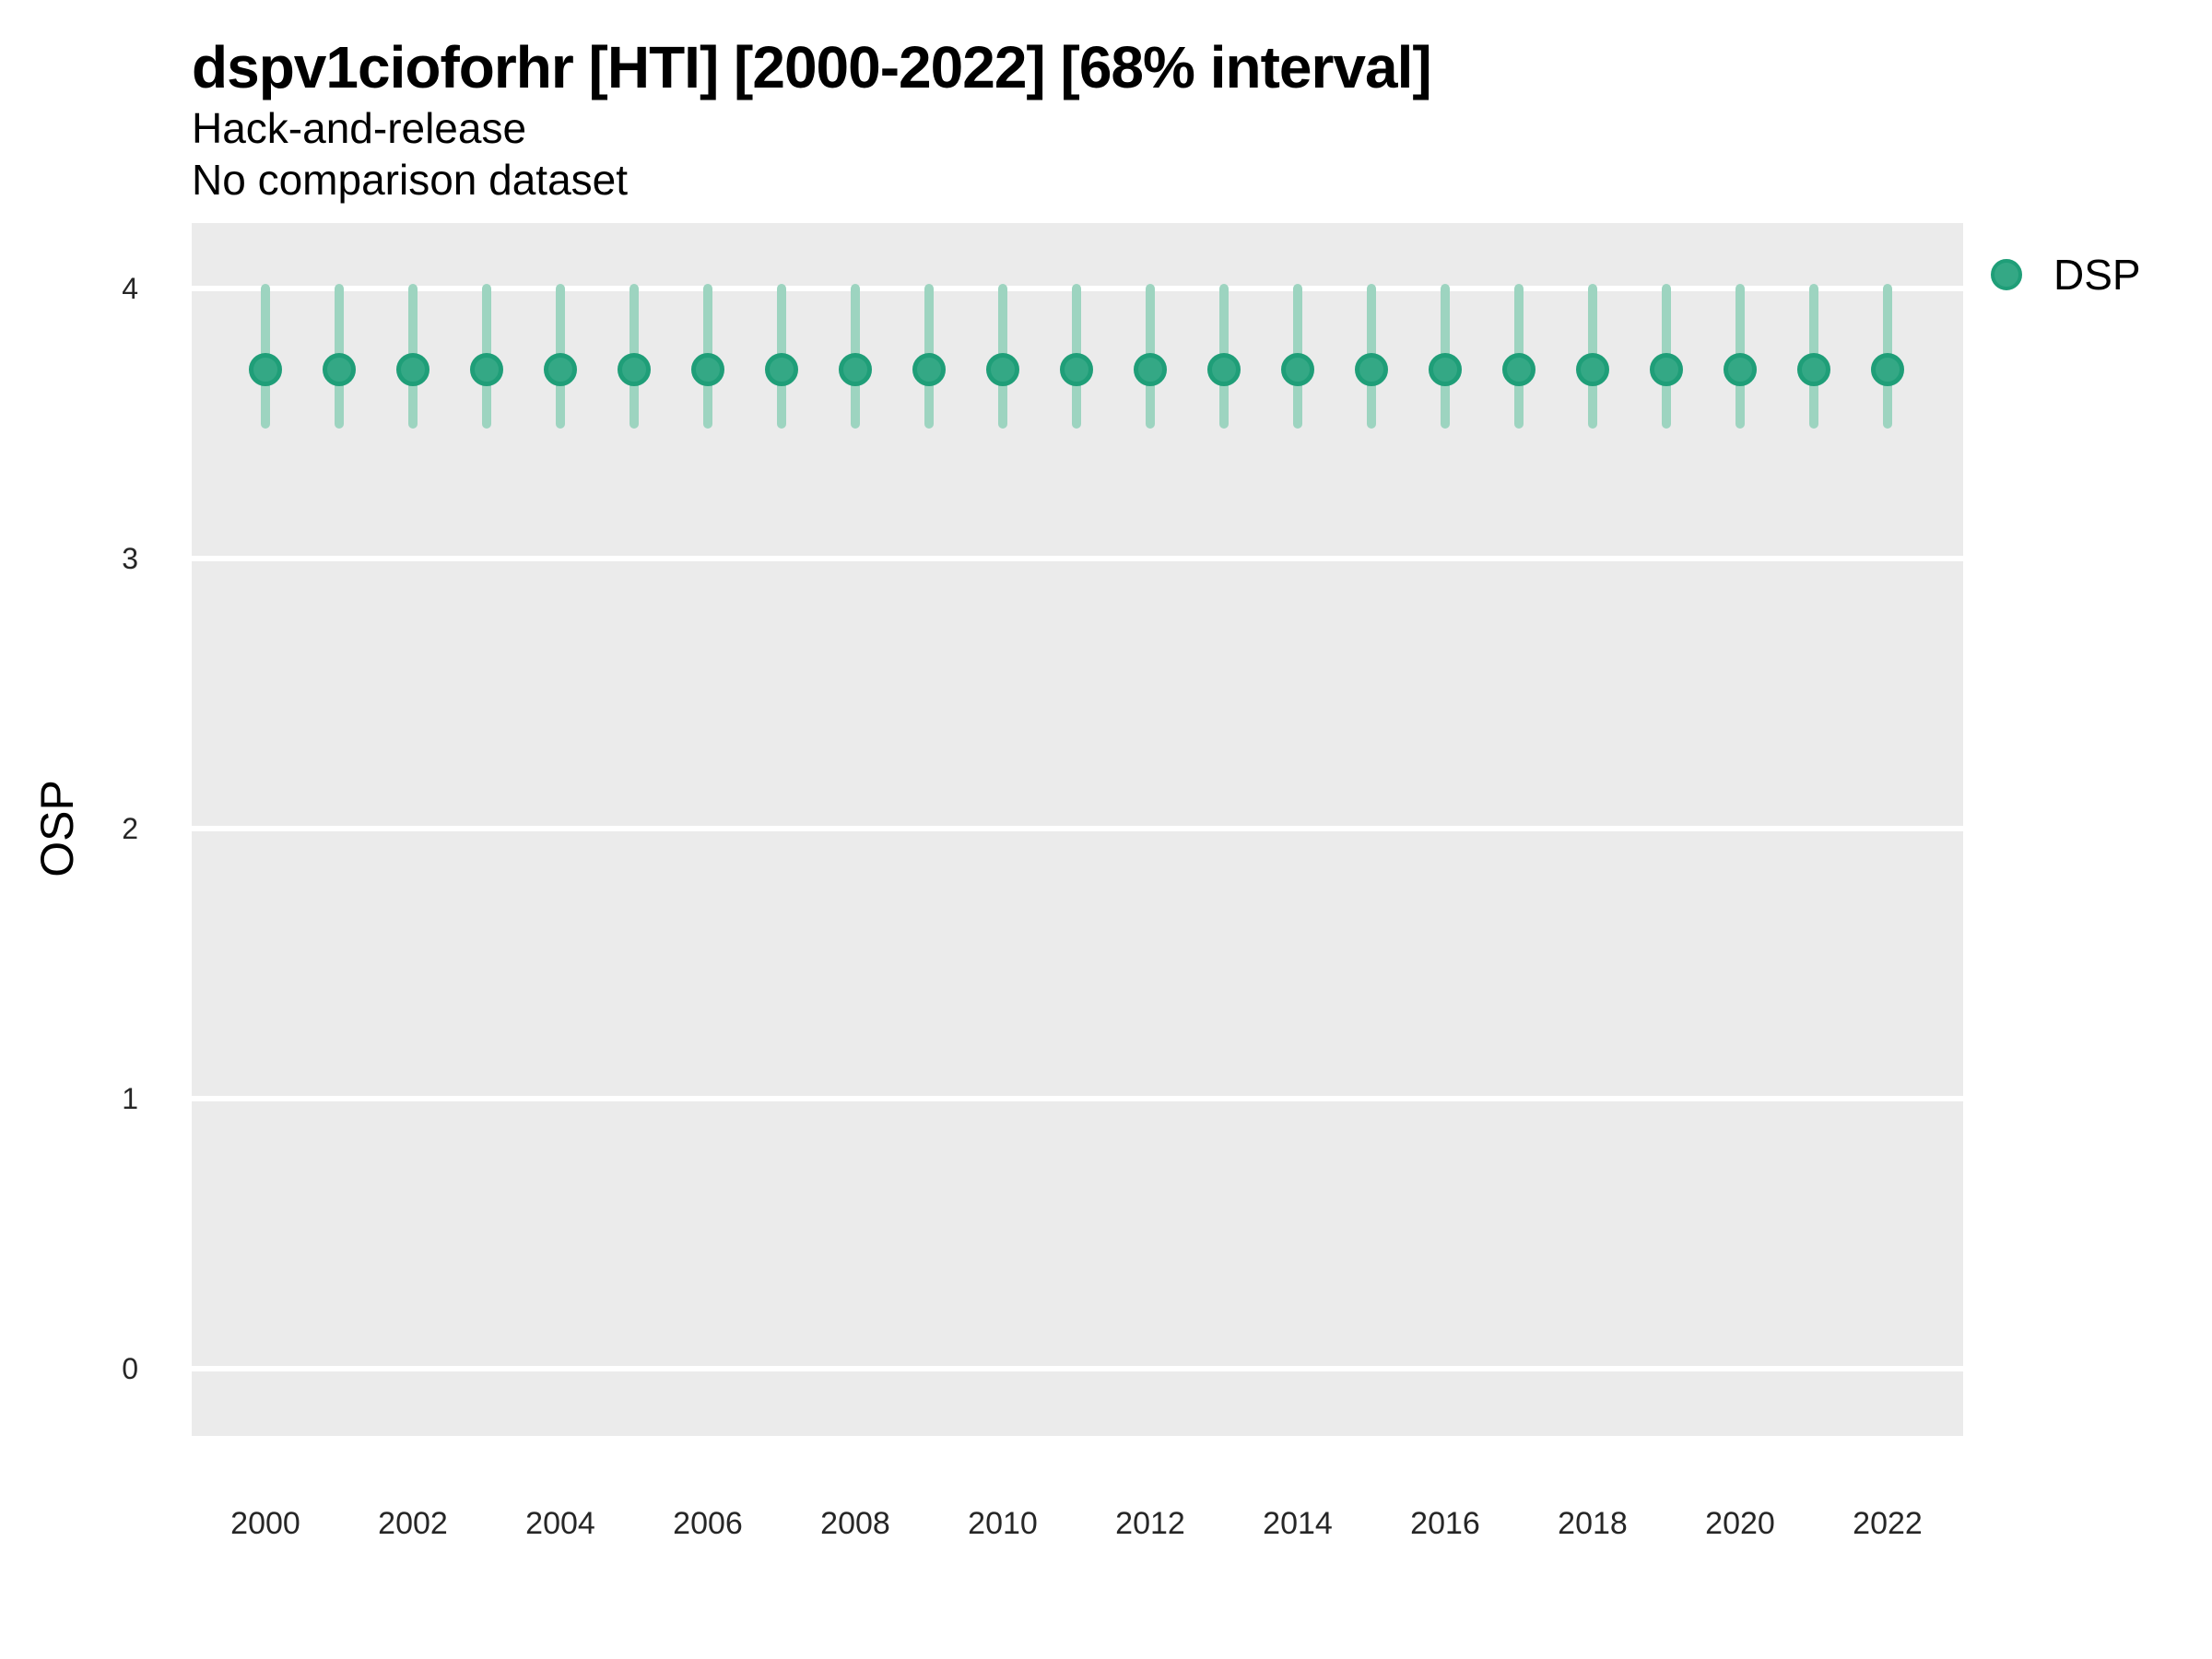 Image resolution: width=2212 pixels, height=1659 pixels. Describe the element at coordinates (1298, 1523) in the screenshot. I see `x-tick-label-2014: 2014` at that location.